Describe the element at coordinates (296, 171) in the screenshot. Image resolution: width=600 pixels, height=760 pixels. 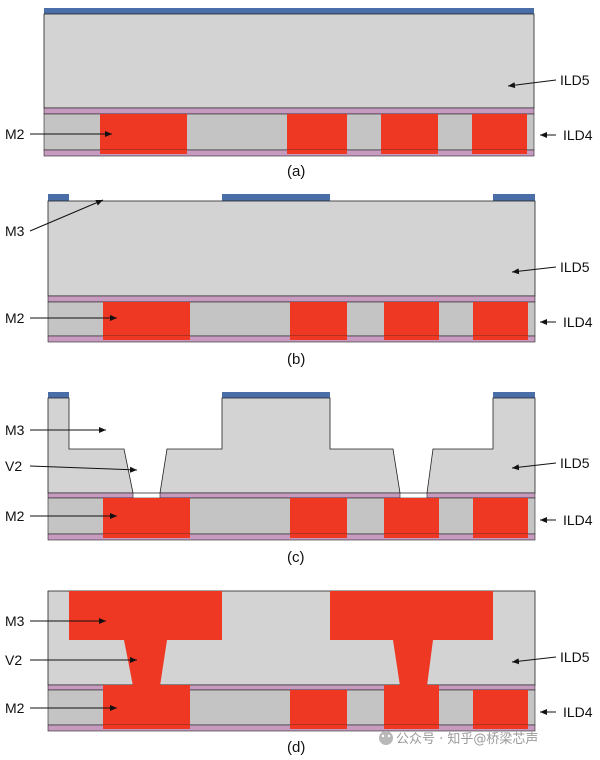
I see `panel-caption: (a)` at that location.